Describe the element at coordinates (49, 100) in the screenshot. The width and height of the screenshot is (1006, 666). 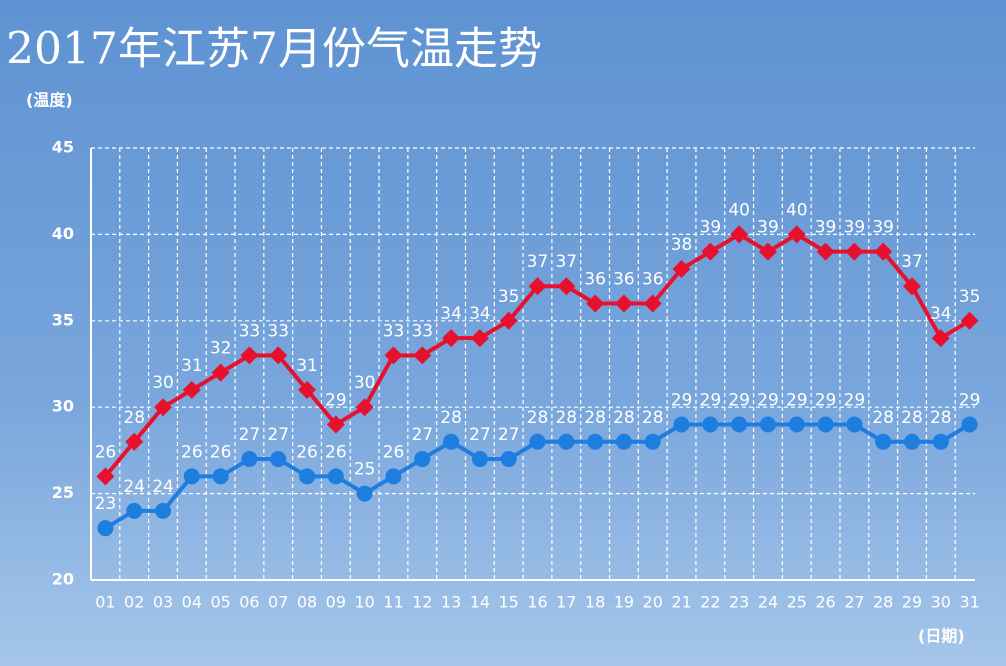
I see `y-axis-label: (温度)` at that location.